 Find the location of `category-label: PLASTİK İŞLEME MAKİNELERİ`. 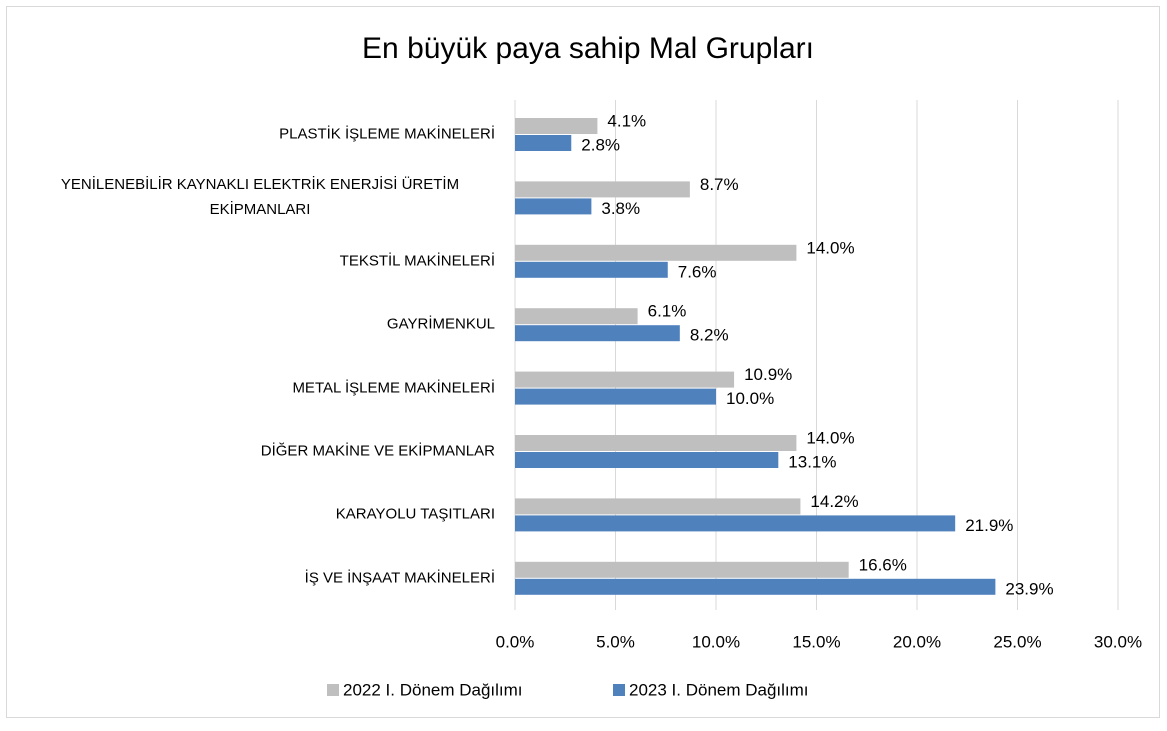

category-label: PLASTİK İŞLEME MAKİNELERİ is located at coordinates (387, 134).